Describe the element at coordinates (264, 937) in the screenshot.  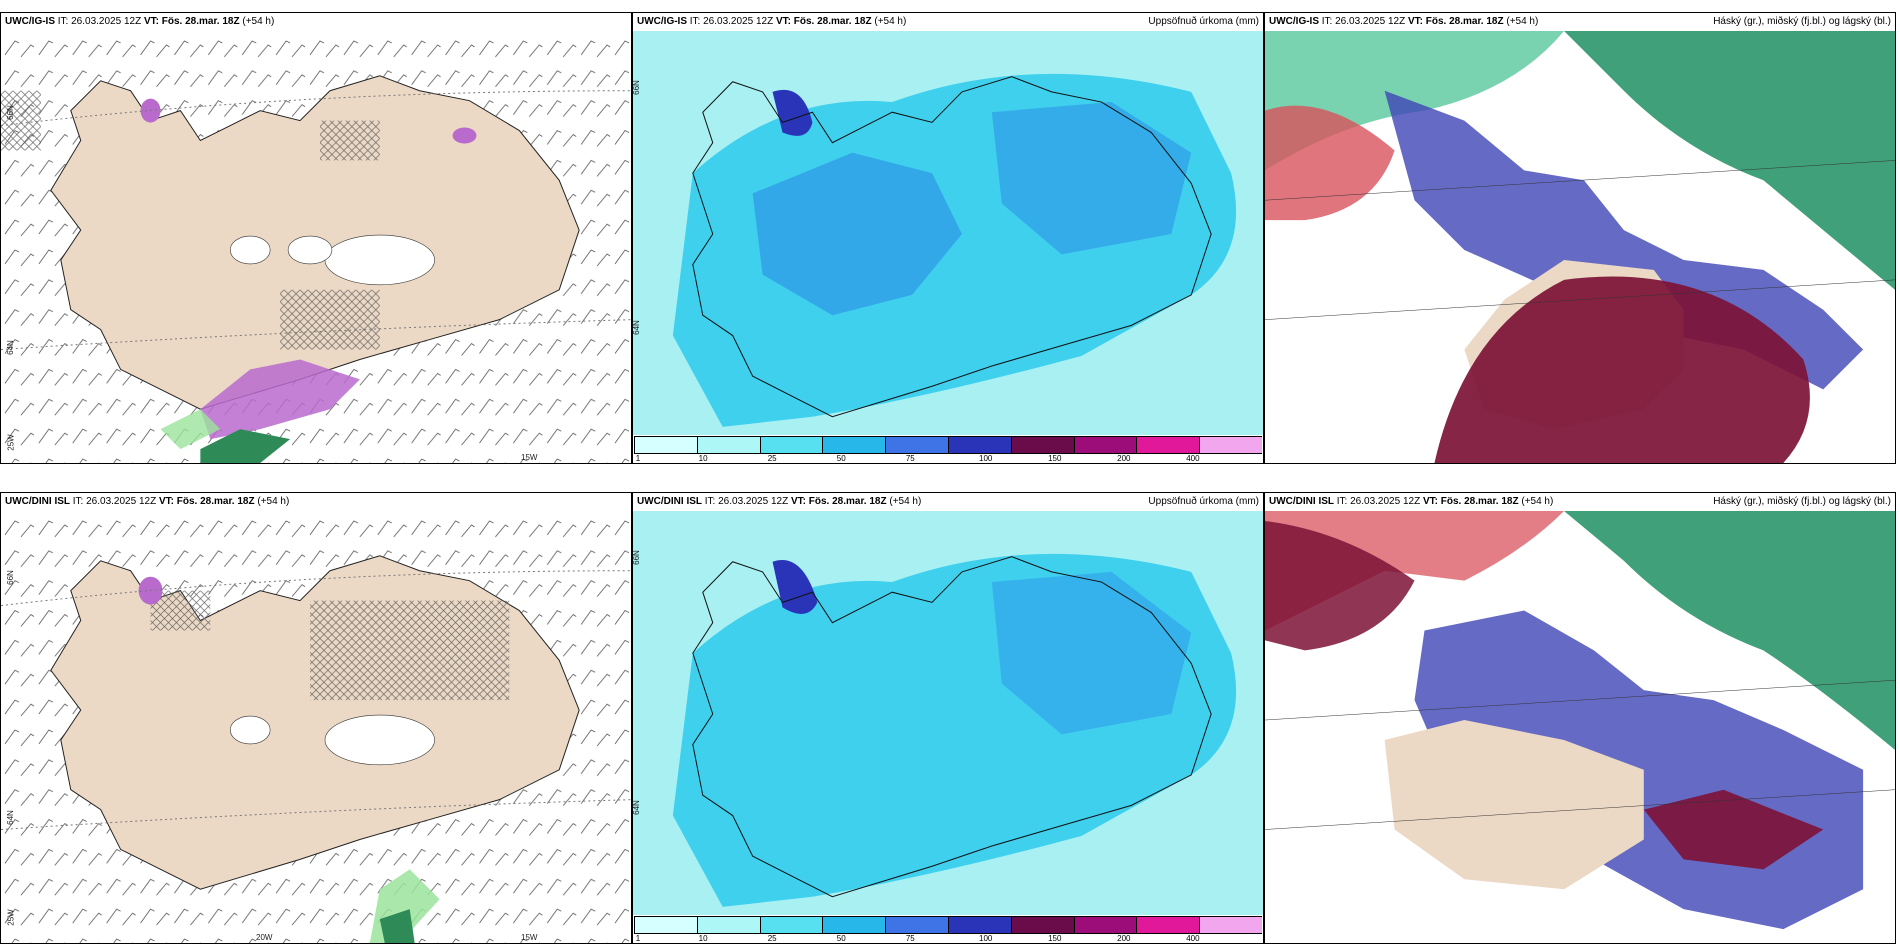
I see `lon-label: 20W` at that location.